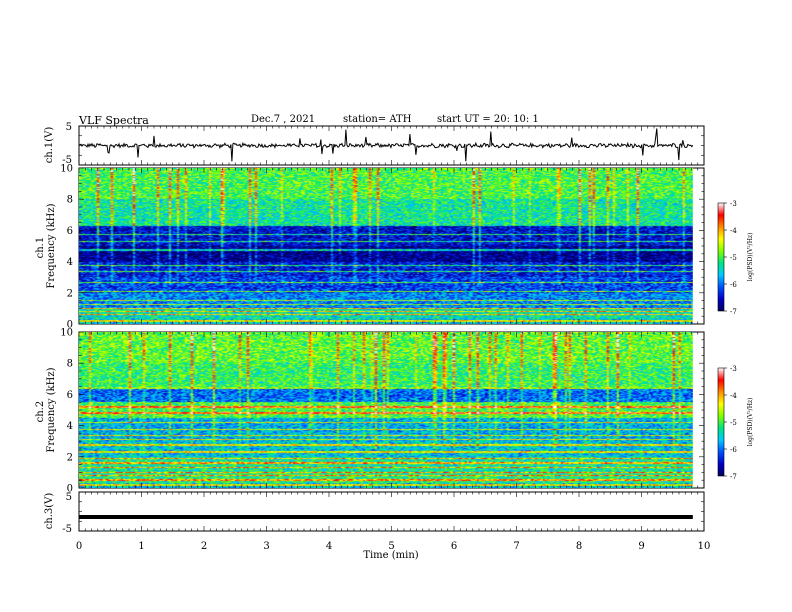  What do you see at coordinates (66, 169) in the screenshot?
I see `ch1-spectrogram-ytick-label: 10` at bounding box center [66, 169].